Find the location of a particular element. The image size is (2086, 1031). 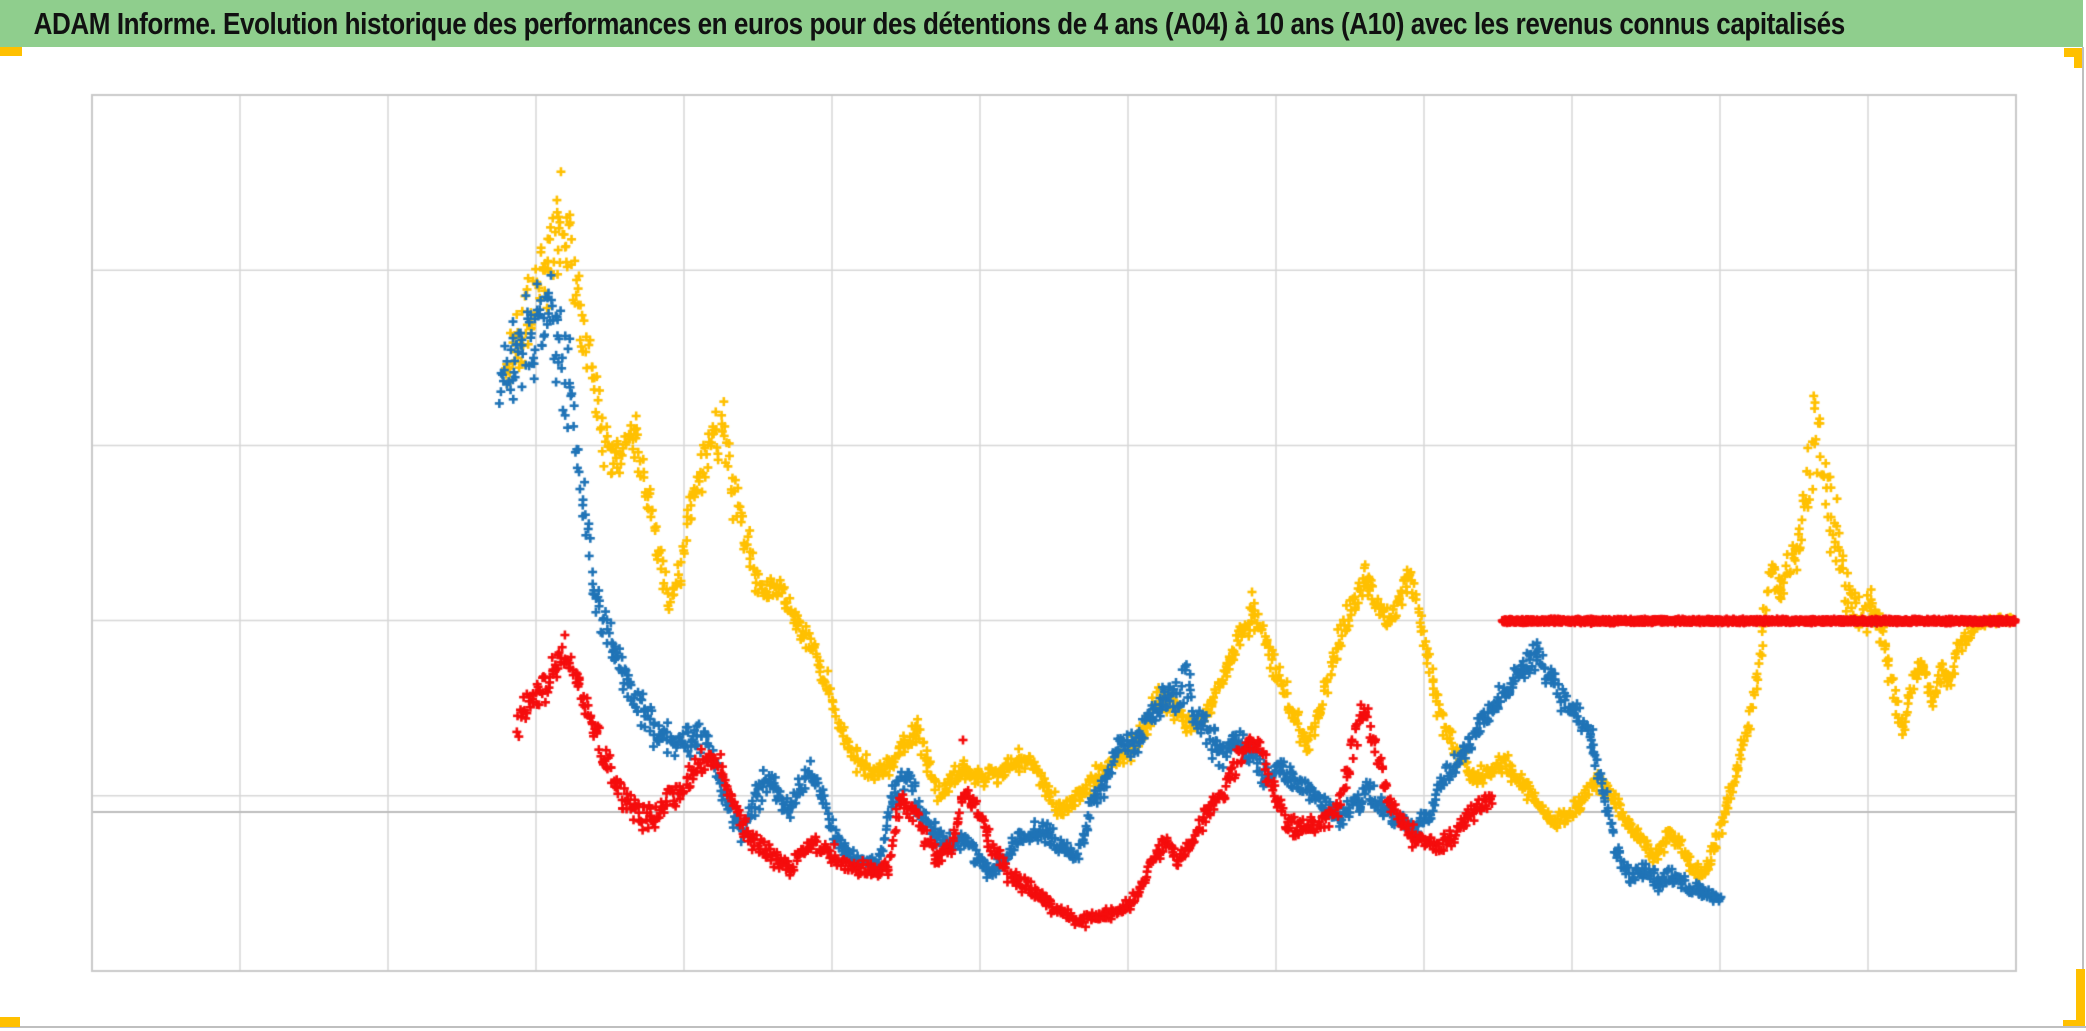

sheet-column-divider is located at coordinates (2083, 537).